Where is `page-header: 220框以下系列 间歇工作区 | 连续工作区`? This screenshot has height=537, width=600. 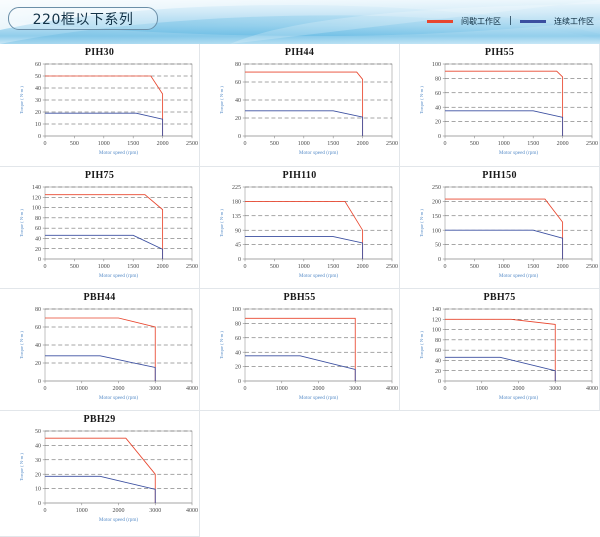
page-header: 220框以下系列 间歇工作区 | 连续工作区 is located at coordinates (300, 22).